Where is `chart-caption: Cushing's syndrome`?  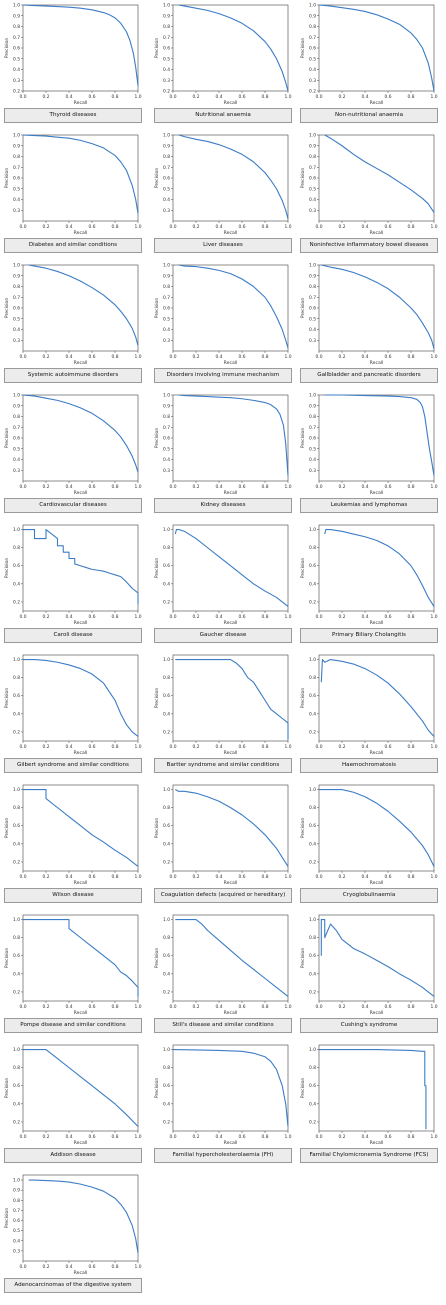 chart-caption: Cushing's syndrome is located at coordinates (369, 1025).